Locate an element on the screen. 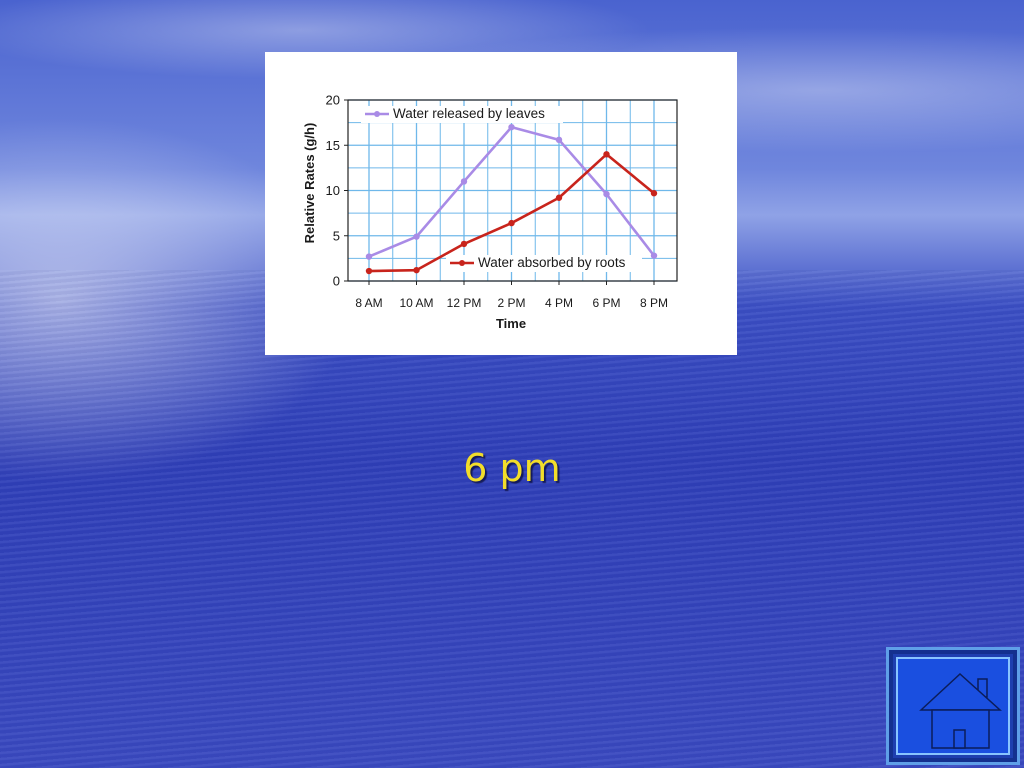  x-tick-label: 12 PM is located at coordinates (464, 303).